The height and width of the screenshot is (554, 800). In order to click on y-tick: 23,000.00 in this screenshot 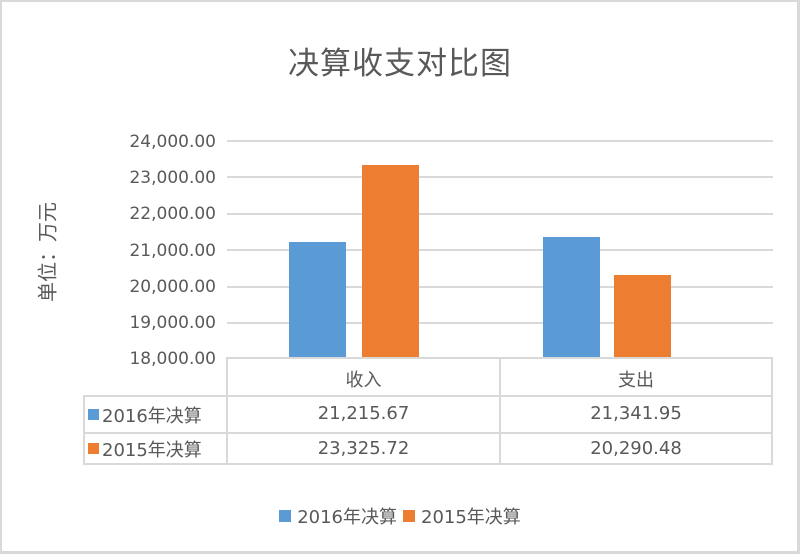, I will do `click(172, 178)`.